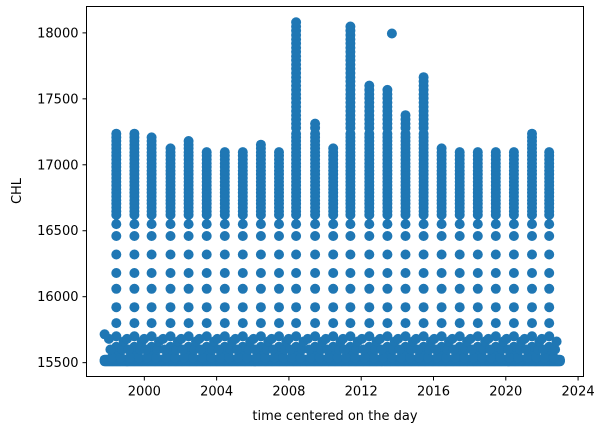 This screenshot has width=602, height=432. Describe the element at coordinates (57, 297) in the screenshot. I see `y-tick-label: 16000` at that location.